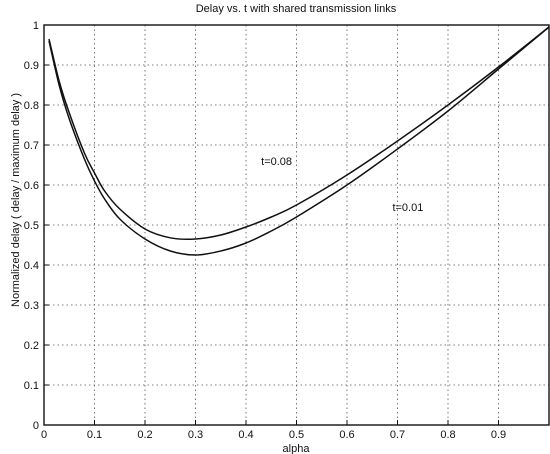  What do you see at coordinates (31, 386) in the screenshot?
I see `y-tick-label: 0.1` at bounding box center [31, 386].